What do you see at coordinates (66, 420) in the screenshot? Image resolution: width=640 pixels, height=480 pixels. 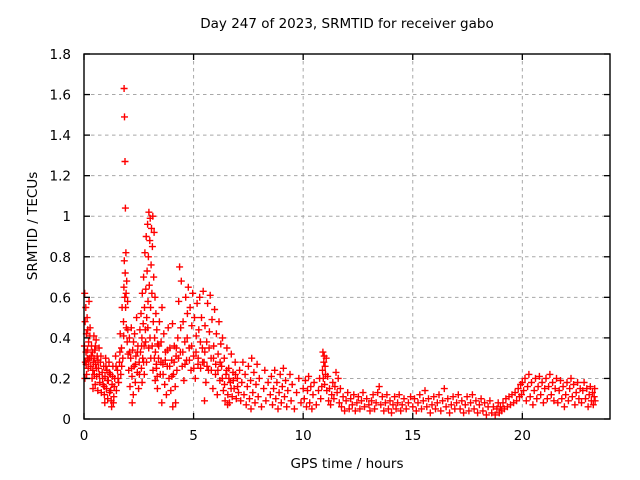 I see `y-tick-label: 0` at bounding box center [66, 420].